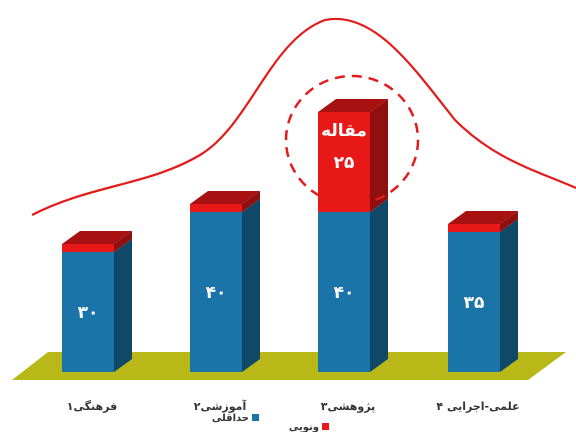 The height and width of the screenshot is (432, 576). I want to click on chart-floor, so click(289, 366).